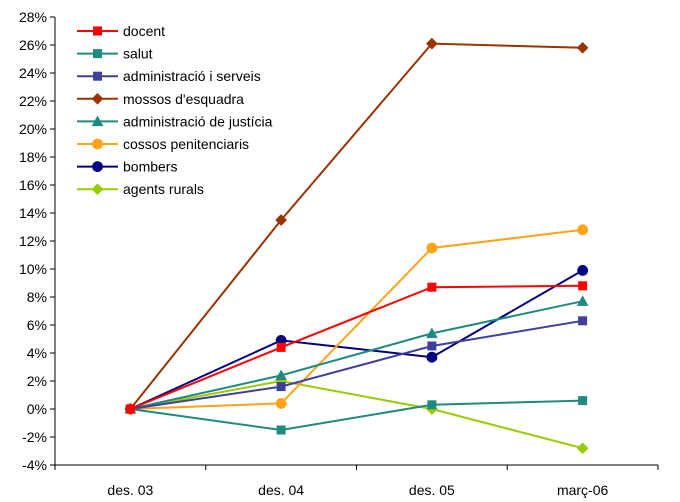 This screenshot has height=502, width=680. Describe the element at coordinates (33, 269) in the screenshot. I see `y-tick-label: 10%` at that location.